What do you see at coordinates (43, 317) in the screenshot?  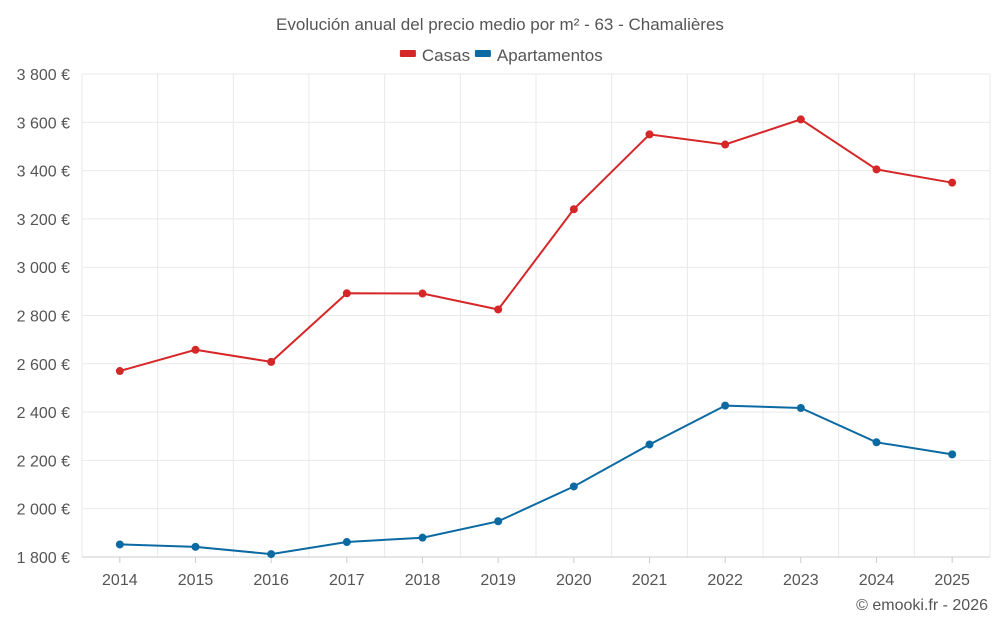 I see `y-tick-label: 2 800 €` at bounding box center [43, 317].